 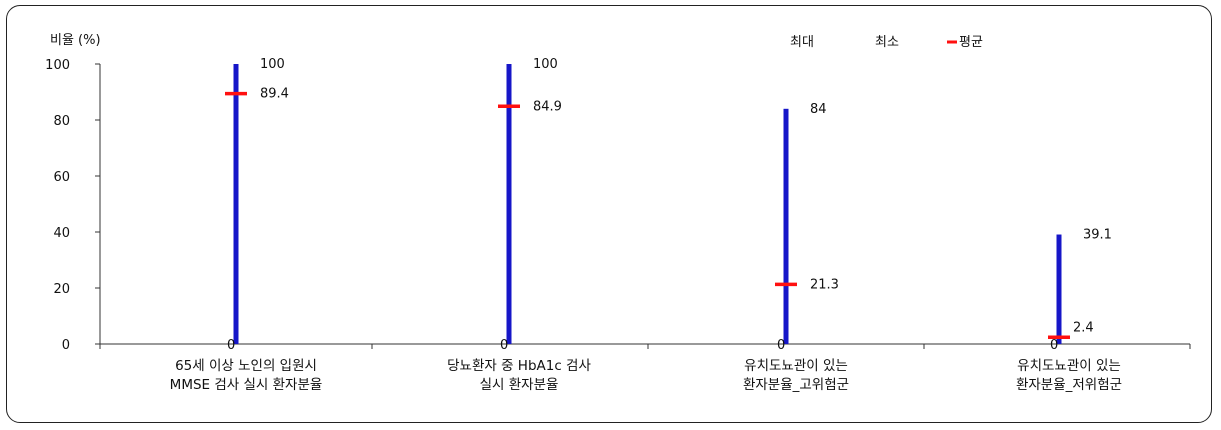 What do you see at coordinates (824, 284) in the screenshot?
I see `mean-value-label: 21.3` at bounding box center [824, 284].